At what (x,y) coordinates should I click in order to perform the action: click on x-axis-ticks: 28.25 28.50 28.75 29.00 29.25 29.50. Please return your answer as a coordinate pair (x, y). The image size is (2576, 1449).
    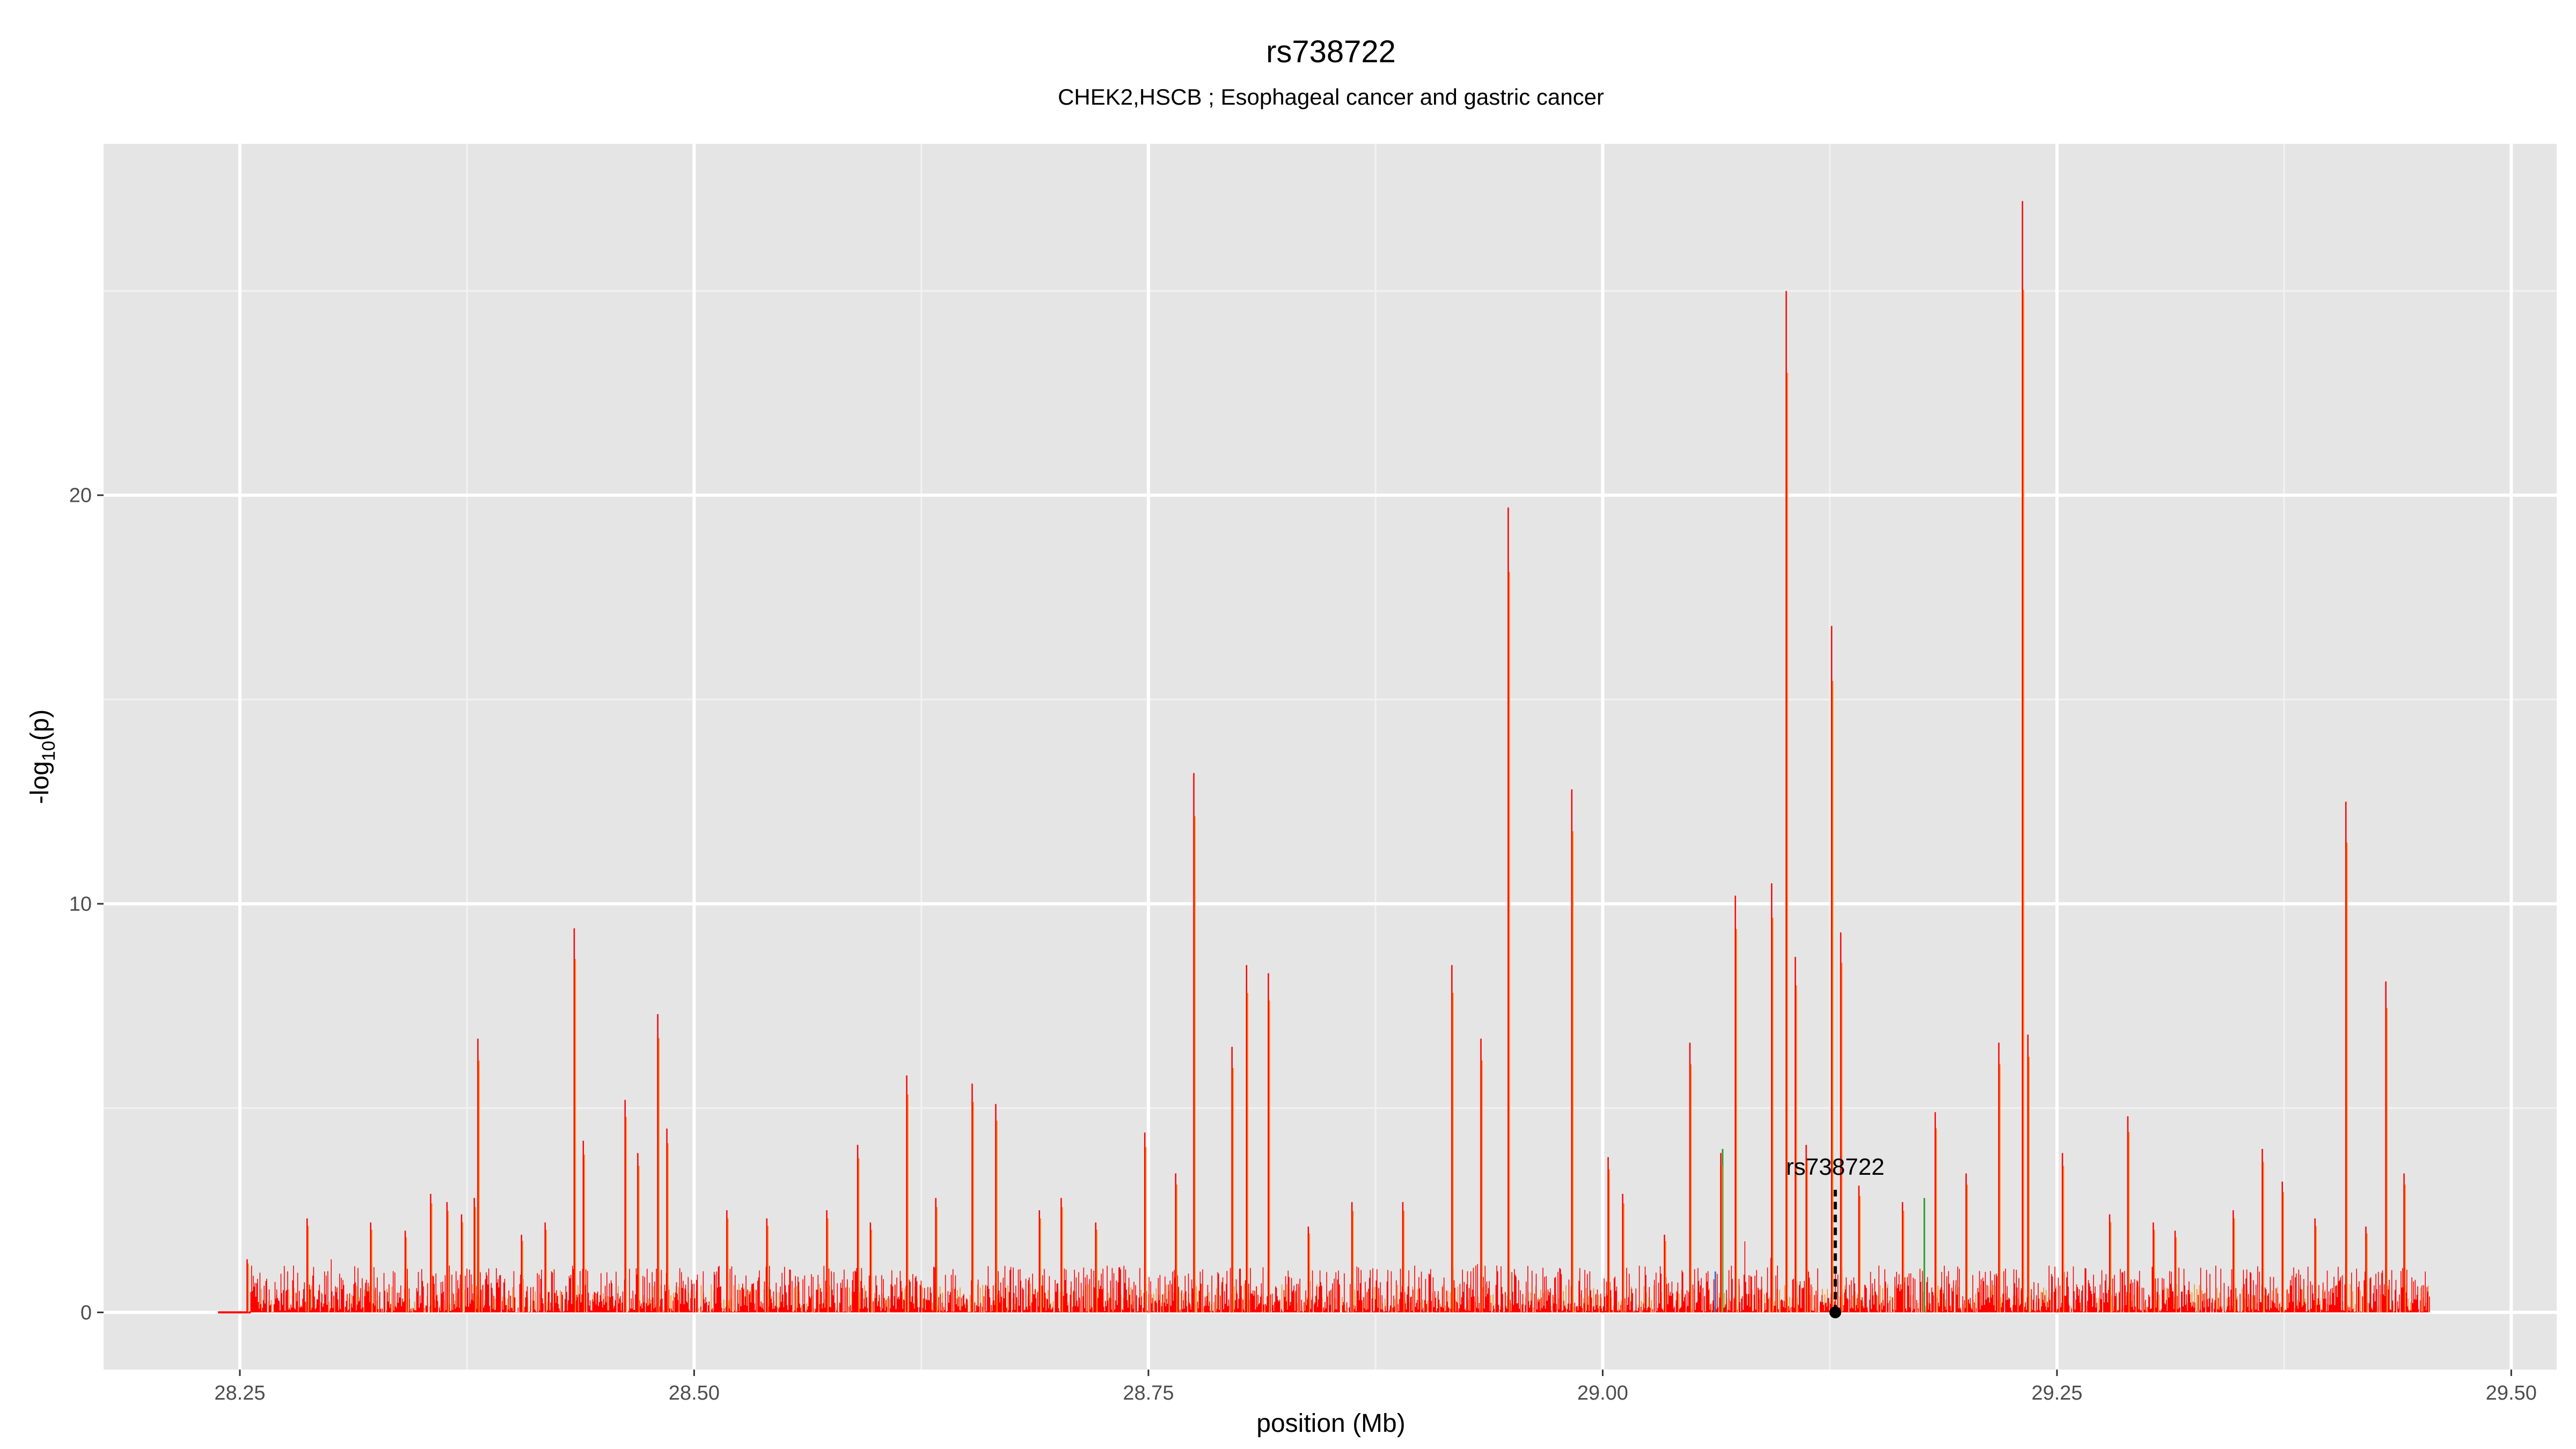
    Looking at the image, I should click on (1375, 1387).